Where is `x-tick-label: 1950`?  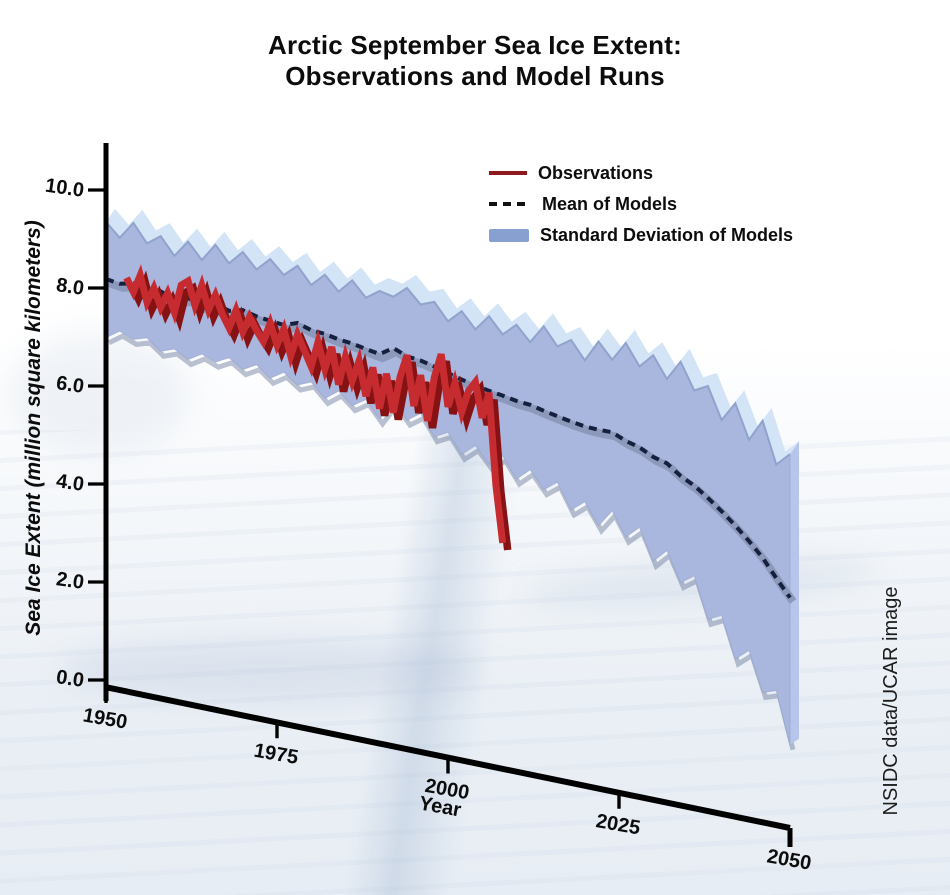
x-tick-label: 1950 is located at coordinates (105, 718).